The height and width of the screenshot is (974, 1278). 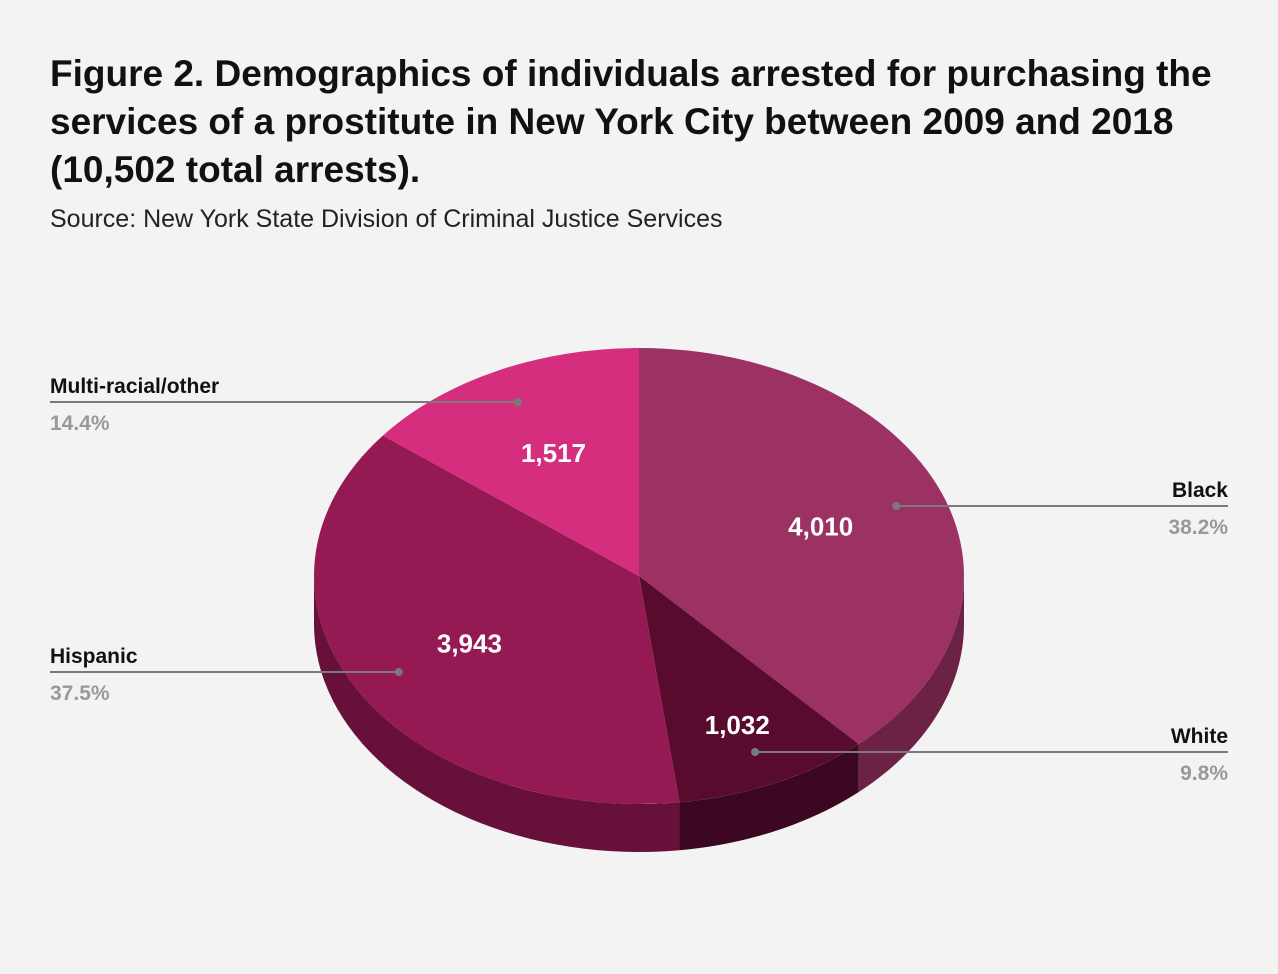 What do you see at coordinates (802, 546) in the screenshot?
I see `pie-slice-black` at bounding box center [802, 546].